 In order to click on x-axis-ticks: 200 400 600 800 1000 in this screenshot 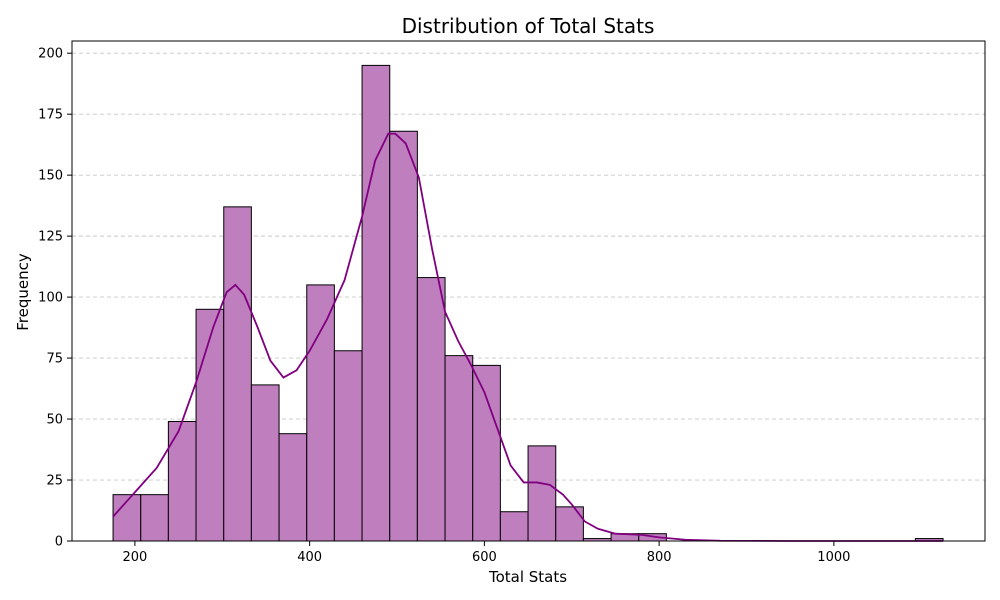, I will do `click(486, 553)`.